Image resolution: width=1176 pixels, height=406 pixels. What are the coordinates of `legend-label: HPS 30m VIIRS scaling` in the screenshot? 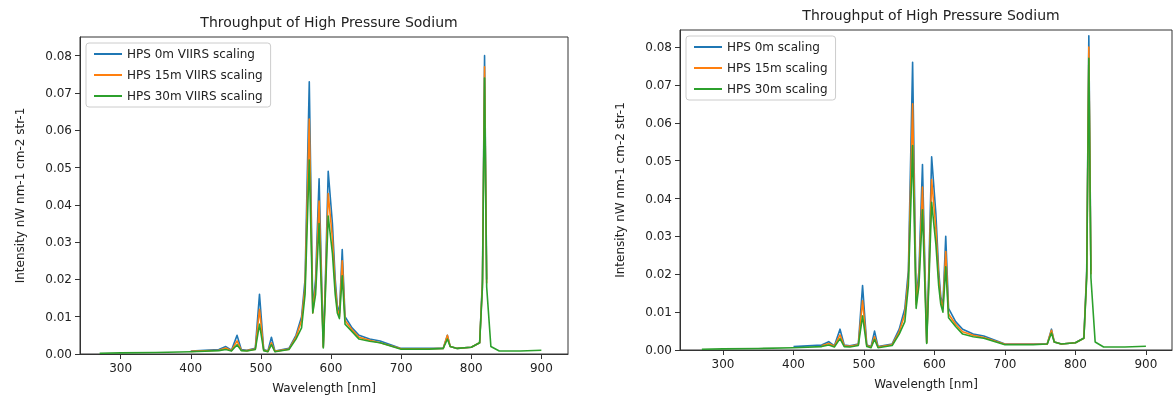 It's located at (195, 96).